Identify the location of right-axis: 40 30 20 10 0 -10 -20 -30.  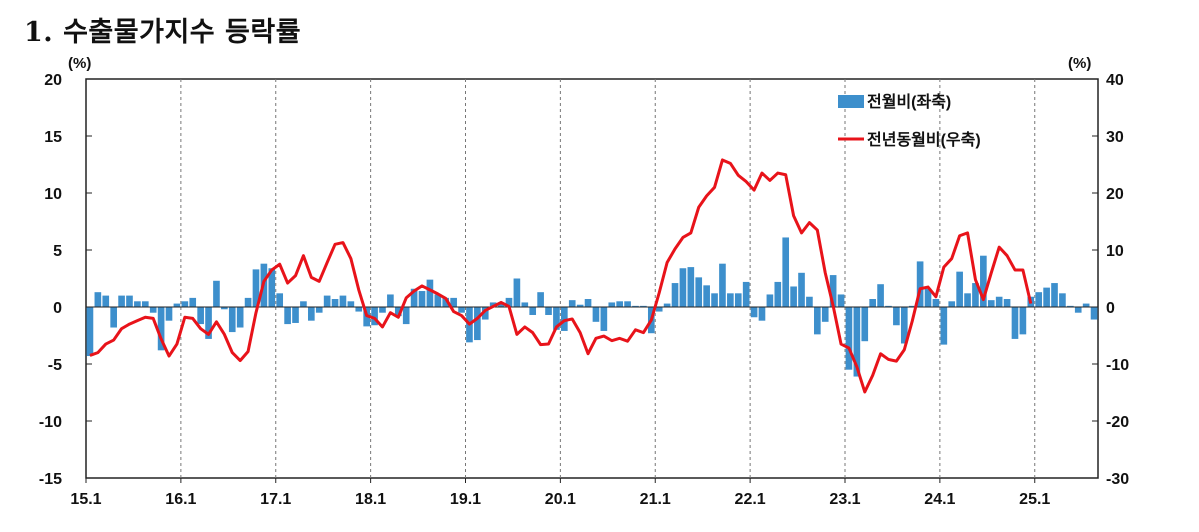
(1110, 280).